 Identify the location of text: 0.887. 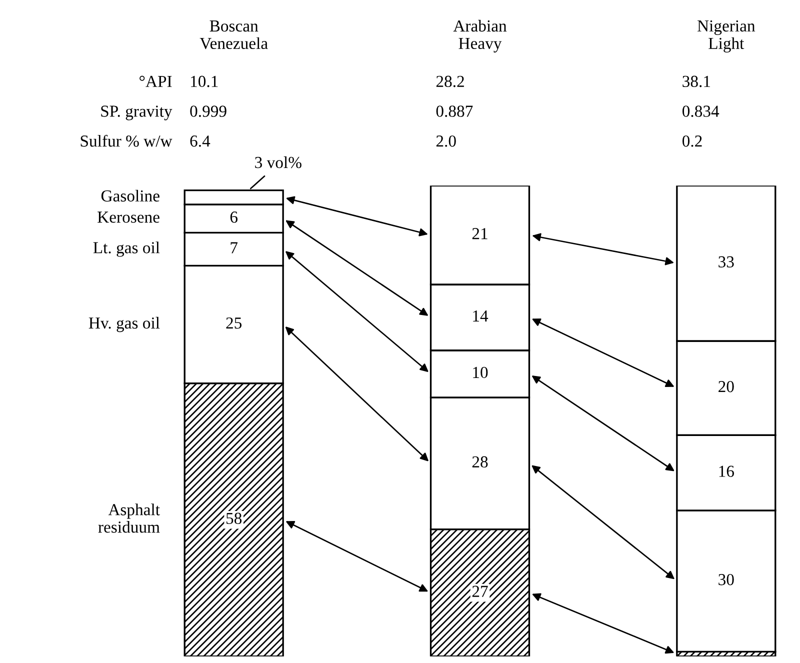
(454, 111).